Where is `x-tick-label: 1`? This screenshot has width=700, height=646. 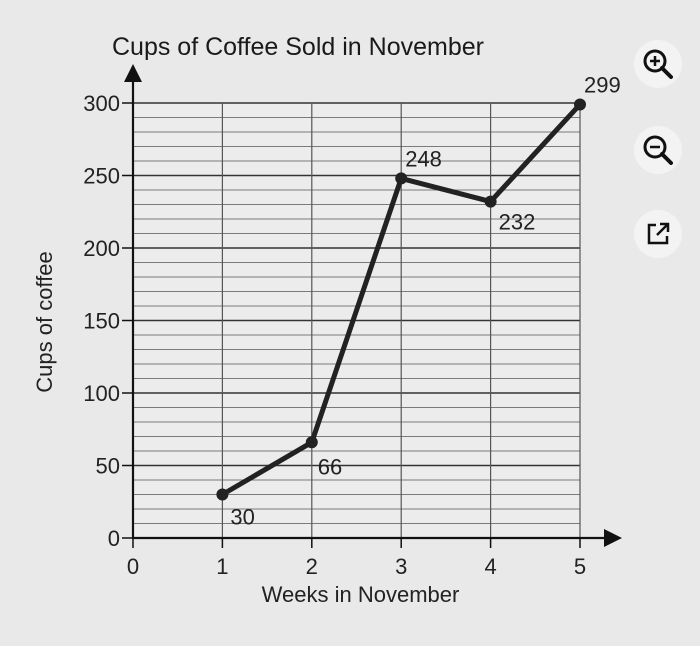
x-tick-label: 1 is located at coordinates (222, 566).